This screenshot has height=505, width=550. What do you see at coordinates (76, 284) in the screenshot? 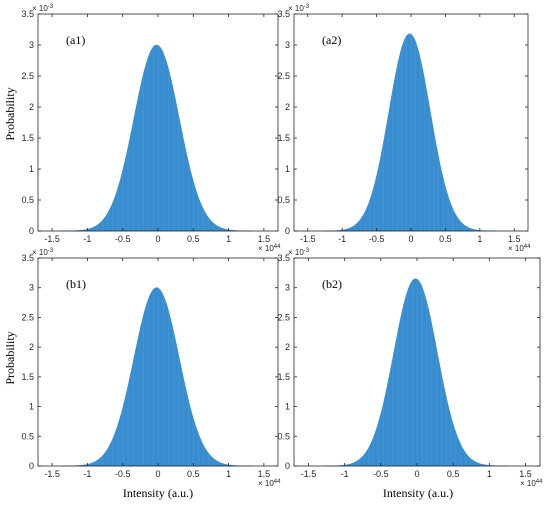
I see `panel-label: (b1)` at bounding box center [76, 284].